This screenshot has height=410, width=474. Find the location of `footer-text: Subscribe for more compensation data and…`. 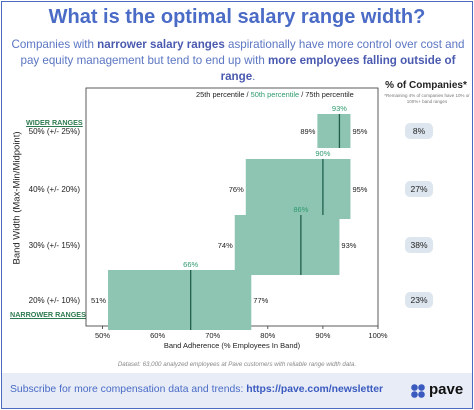

footer-text: Subscribe for more compensation data and… is located at coordinates (196, 389).